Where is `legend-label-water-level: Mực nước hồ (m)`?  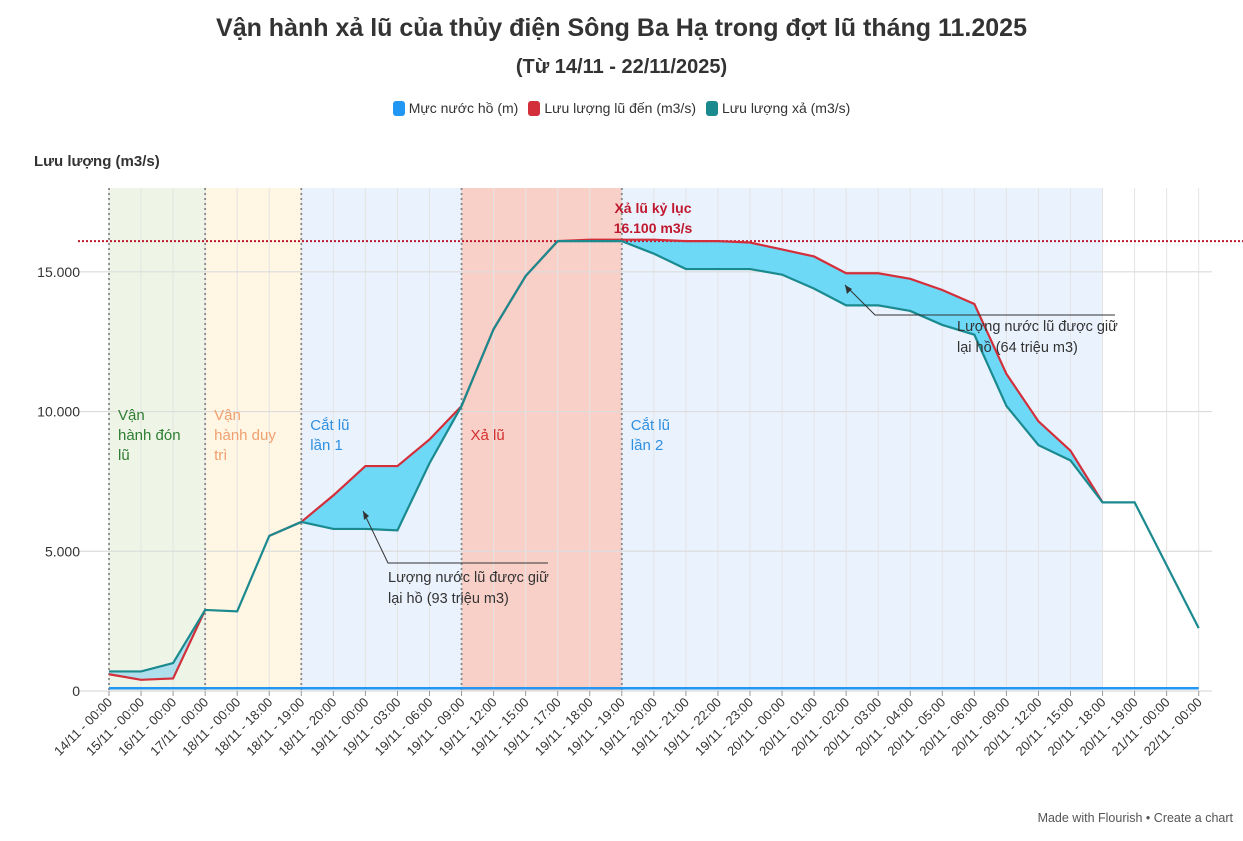
legend-label-water-level: Mực nước hồ (m) is located at coordinates (463, 108).